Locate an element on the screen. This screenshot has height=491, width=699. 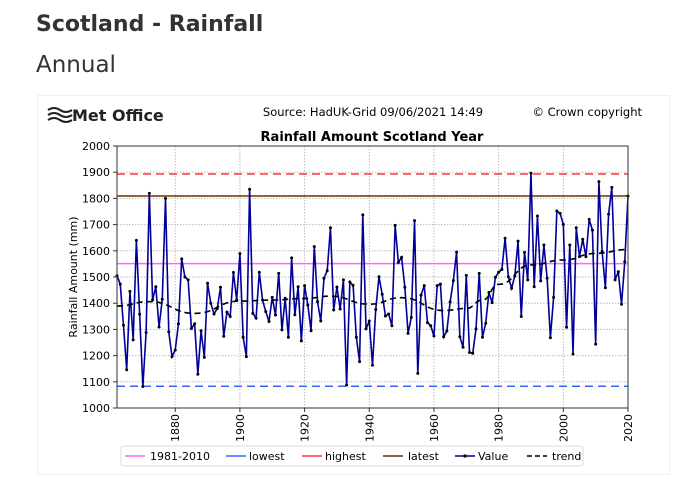
source-text: Source: HadUK-Grid 09/06/2021 14:49 is located at coordinates (373, 112).